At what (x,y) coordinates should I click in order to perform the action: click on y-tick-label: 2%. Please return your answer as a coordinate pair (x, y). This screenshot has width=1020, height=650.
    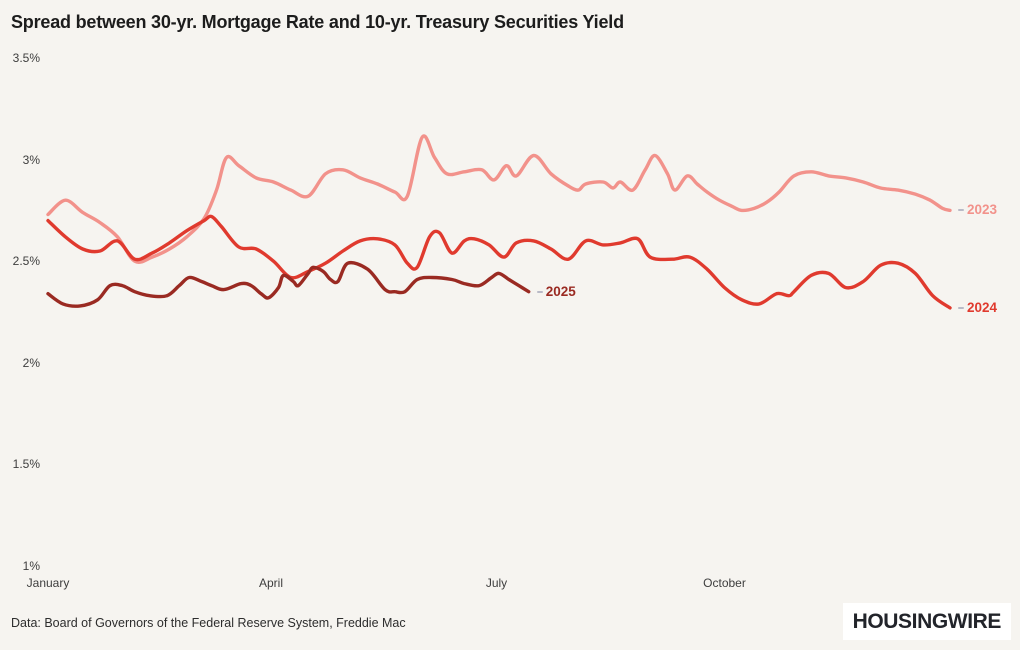
    Looking at the image, I should click on (31, 362).